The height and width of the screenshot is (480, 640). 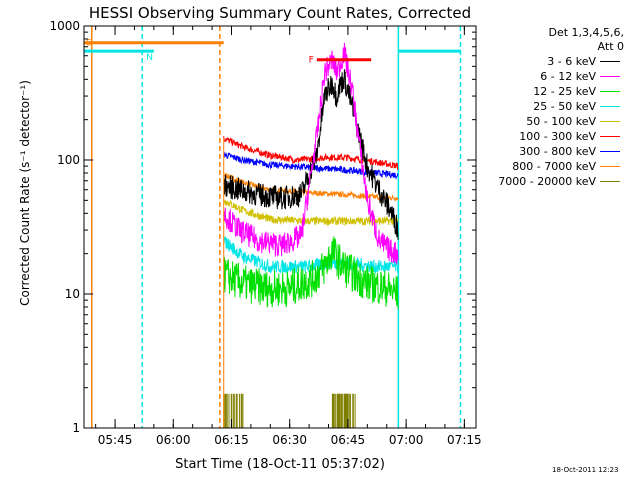 What do you see at coordinates (564, 106) in the screenshot?
I see `legend-label: 25 - 50 keV` at bounding box center [564, 106].